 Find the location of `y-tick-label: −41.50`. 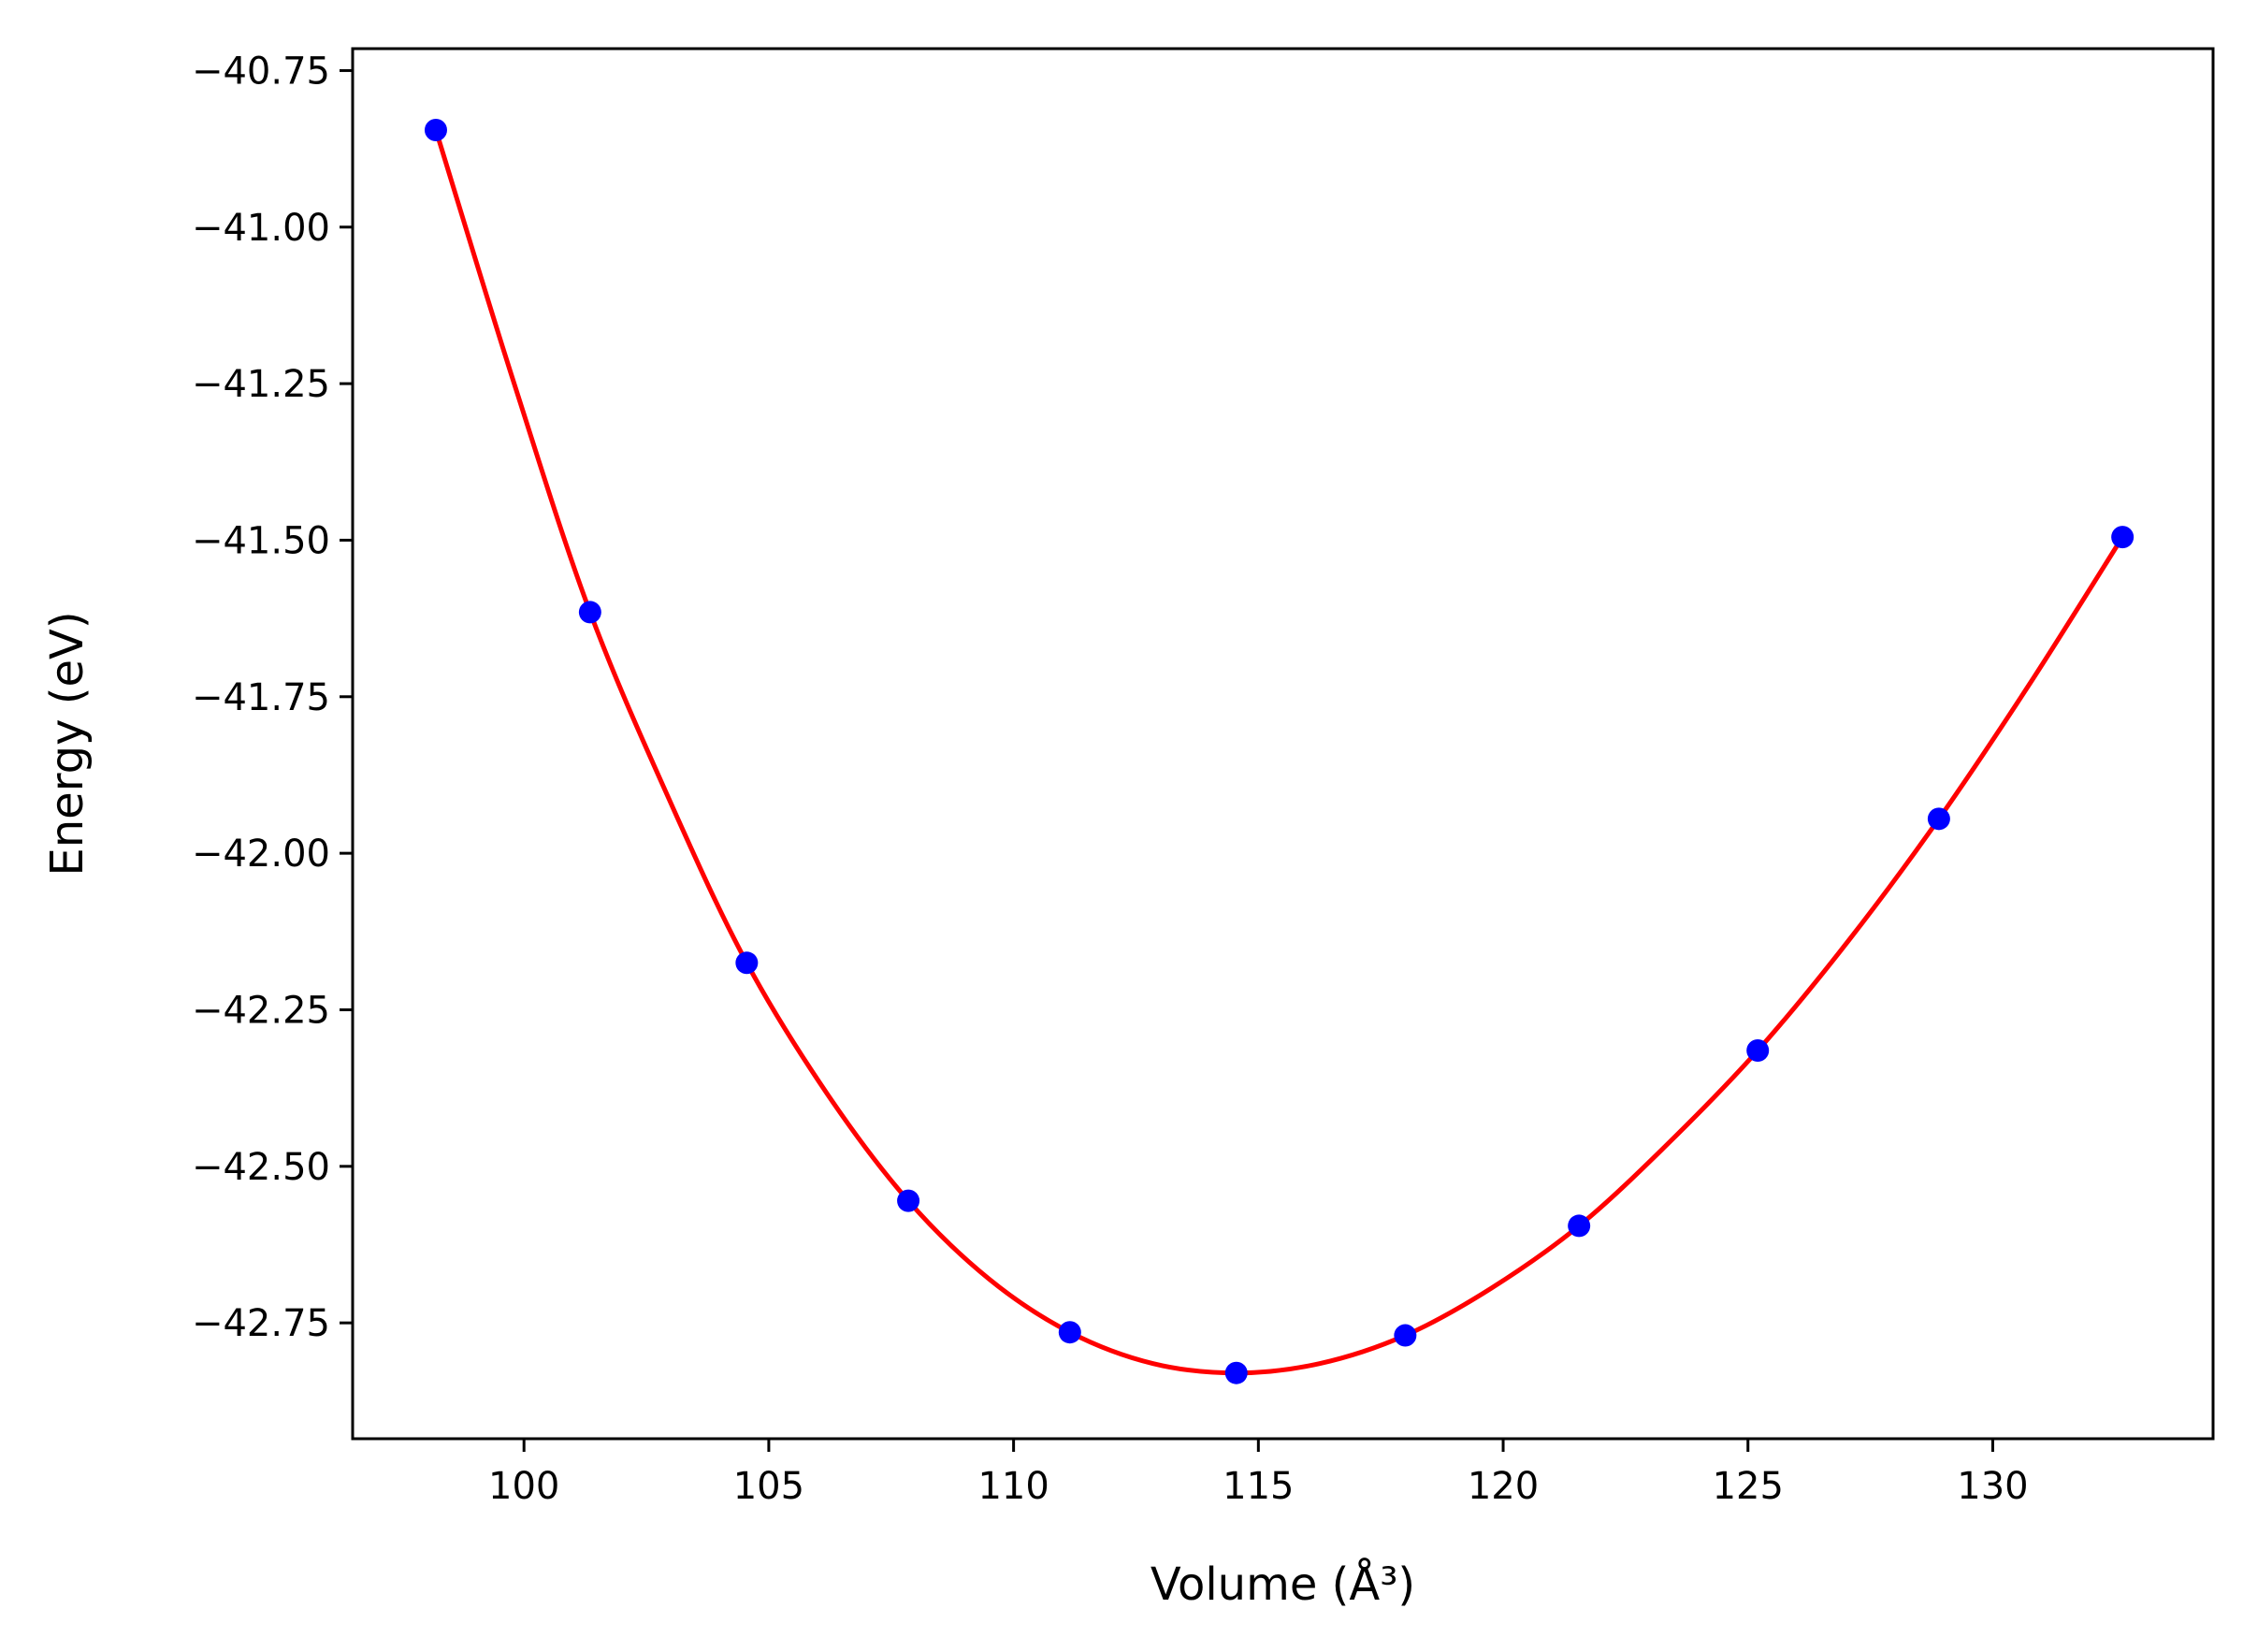

y-tick-label: −41.50 is located at coordinates (261, 540).